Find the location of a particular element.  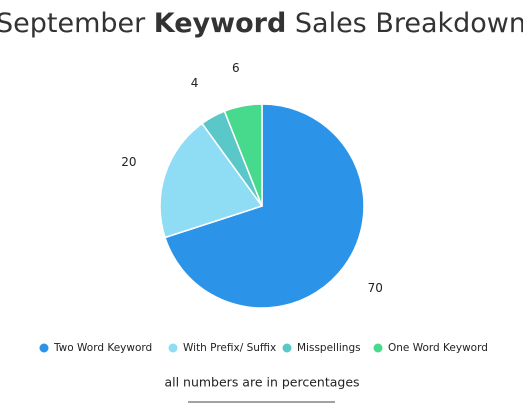

title-part: September is located at coordinates (77, 23).